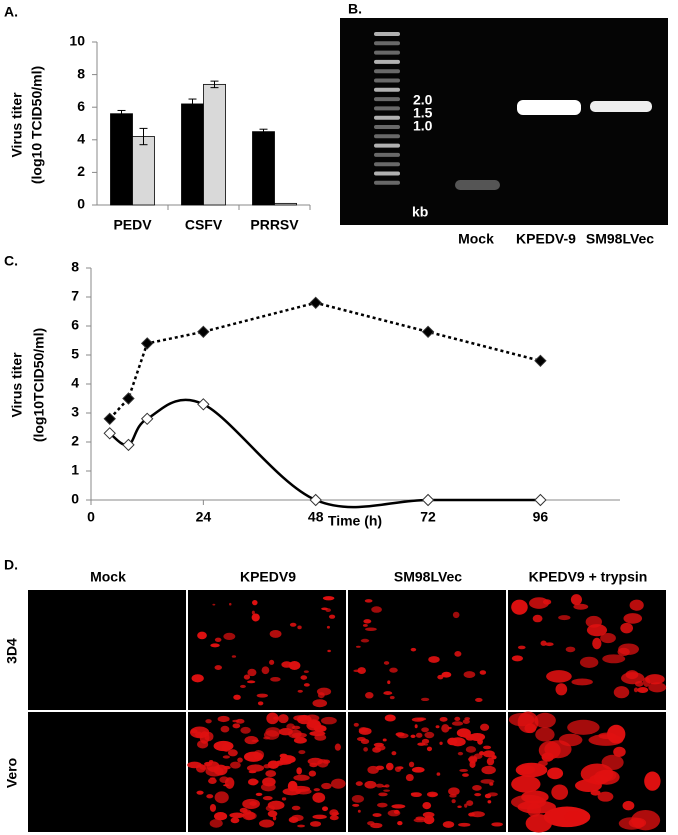  What do you see at coordinates (355, 521) in the screenshot?
I see `x-axis-label: Time (h)` at bounding box center [355, 521].